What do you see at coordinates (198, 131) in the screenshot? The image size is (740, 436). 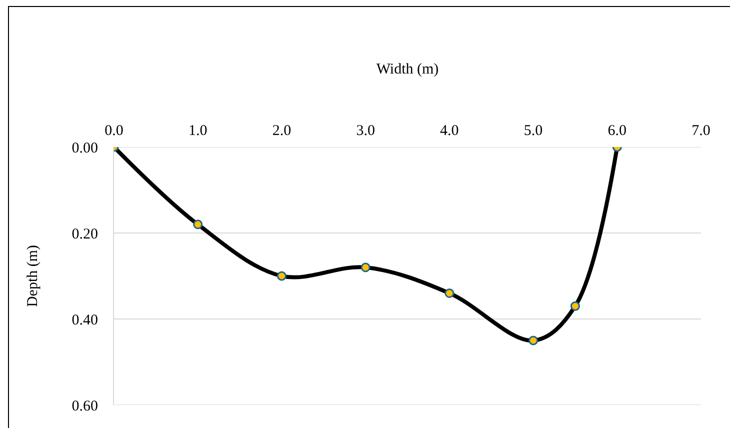 I see `x-tick-label: 1.0` at bounding box center [198, 131].